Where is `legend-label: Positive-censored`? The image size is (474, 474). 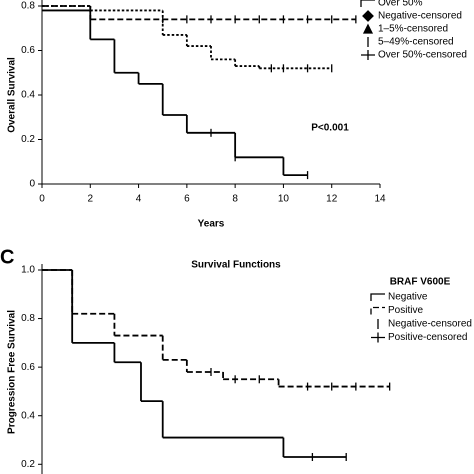 legend-label: Positive-censored is located at coordinates (427, 337).